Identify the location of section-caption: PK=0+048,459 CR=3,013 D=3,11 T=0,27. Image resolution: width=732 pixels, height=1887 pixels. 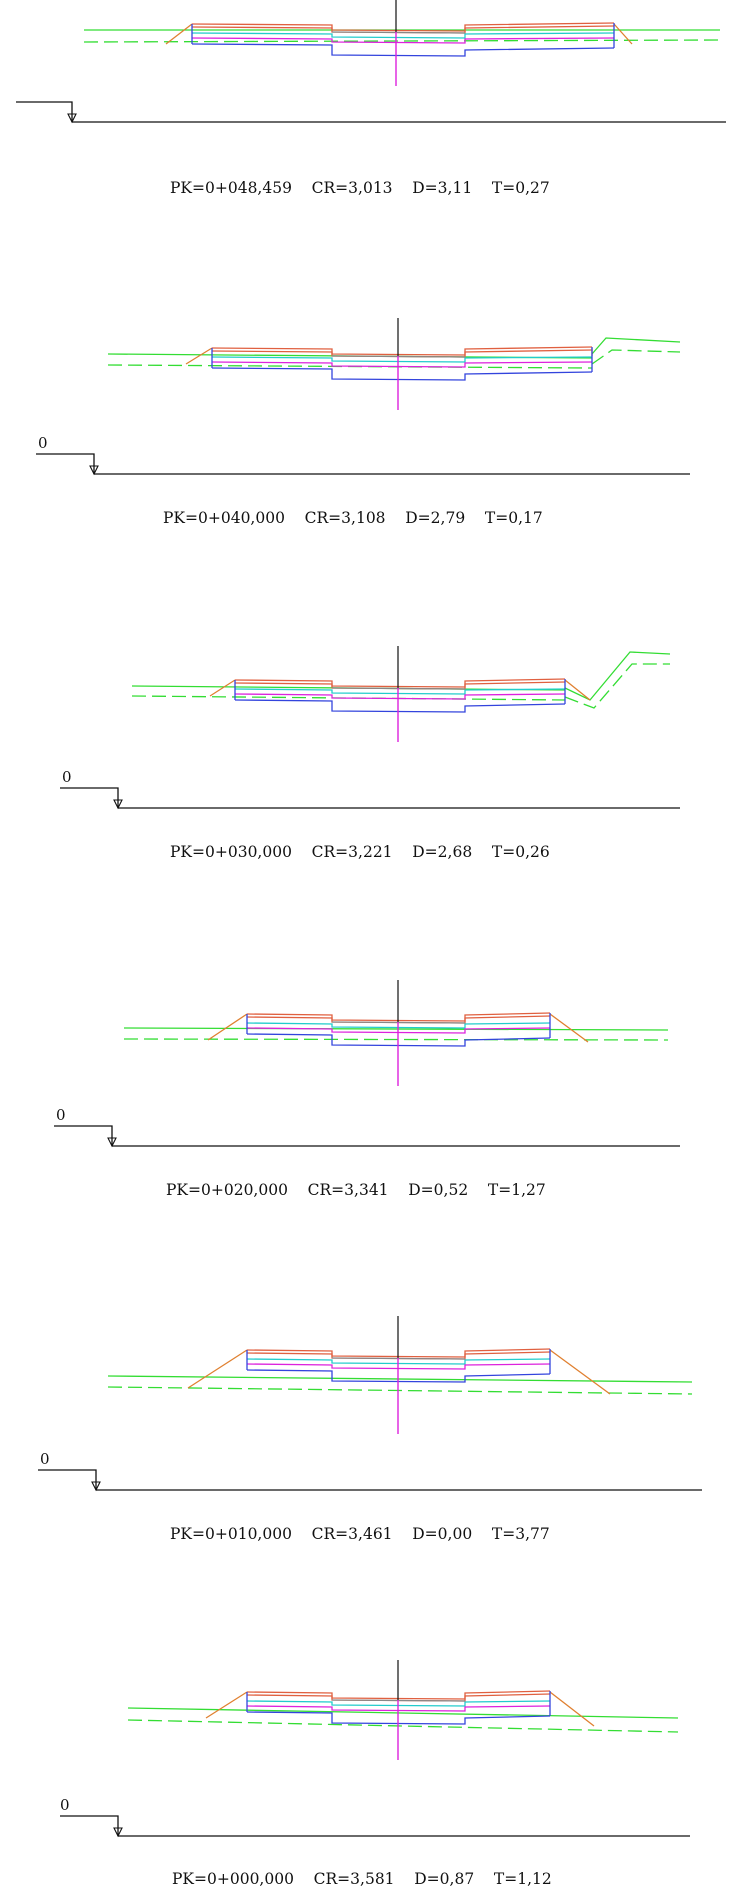
(360, 188).